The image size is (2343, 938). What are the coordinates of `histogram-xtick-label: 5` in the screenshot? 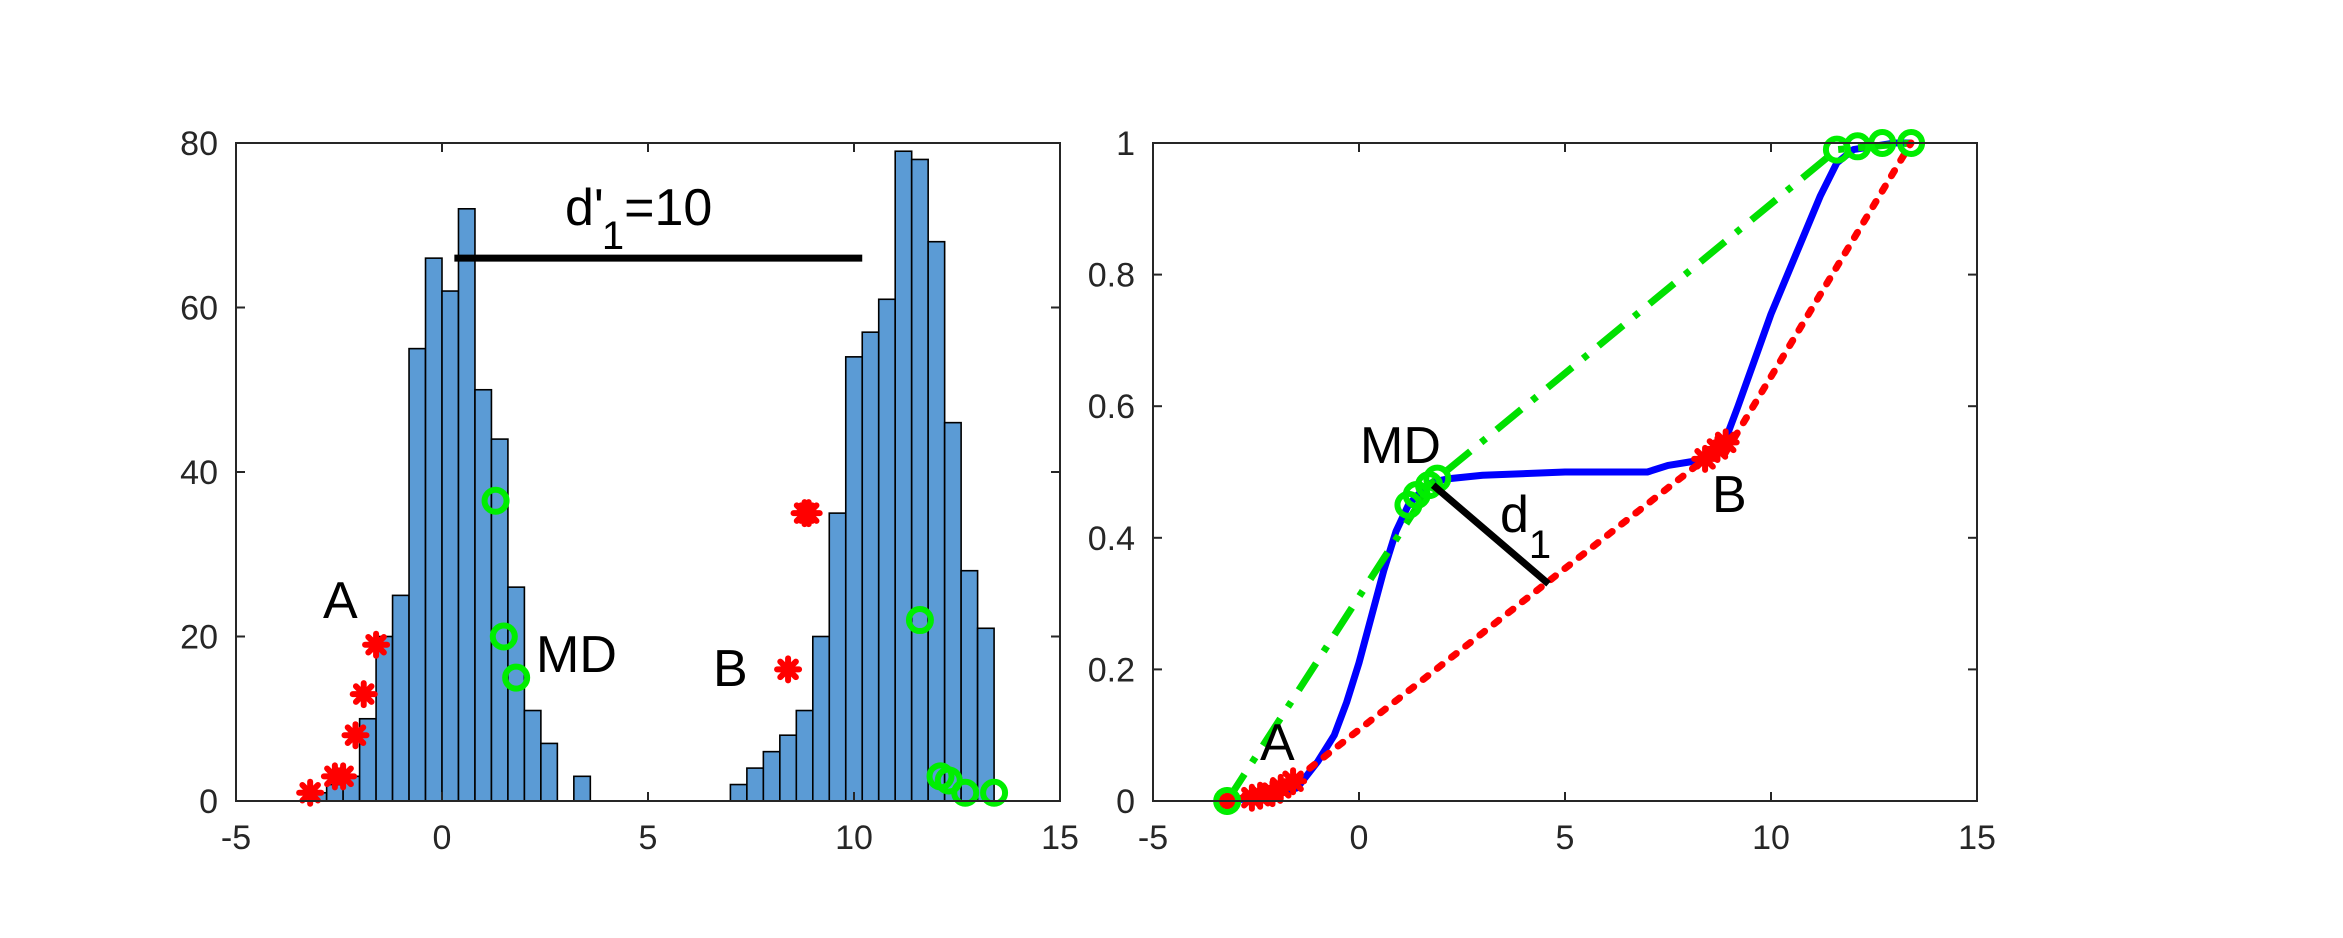 It's located at (648, 838).